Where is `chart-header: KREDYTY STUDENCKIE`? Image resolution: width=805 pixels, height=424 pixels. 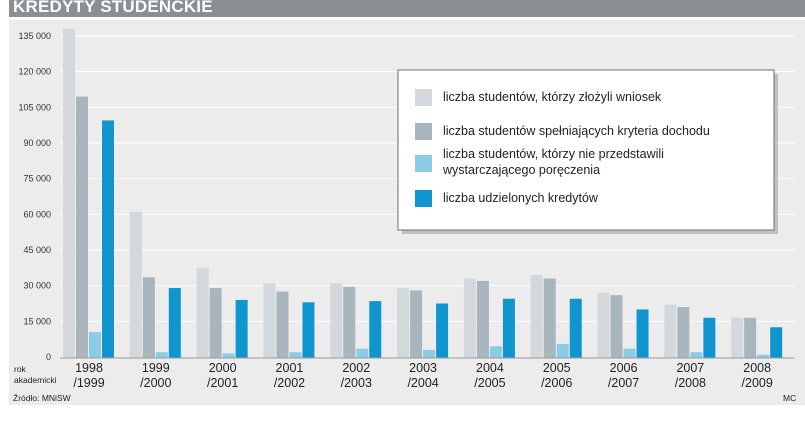
chart-header: KREDYTY STUDENCKIE is located at coordinates (407, 8).